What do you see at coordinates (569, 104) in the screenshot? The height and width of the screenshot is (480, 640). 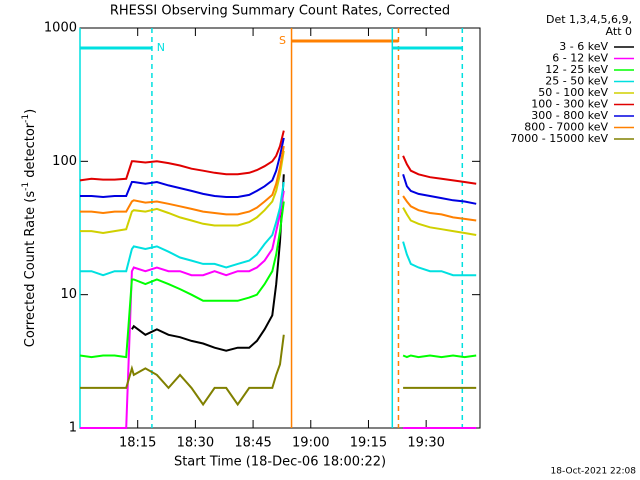 I see `legend-label: 100 - 300 keV` at bounding box center [569, 104].